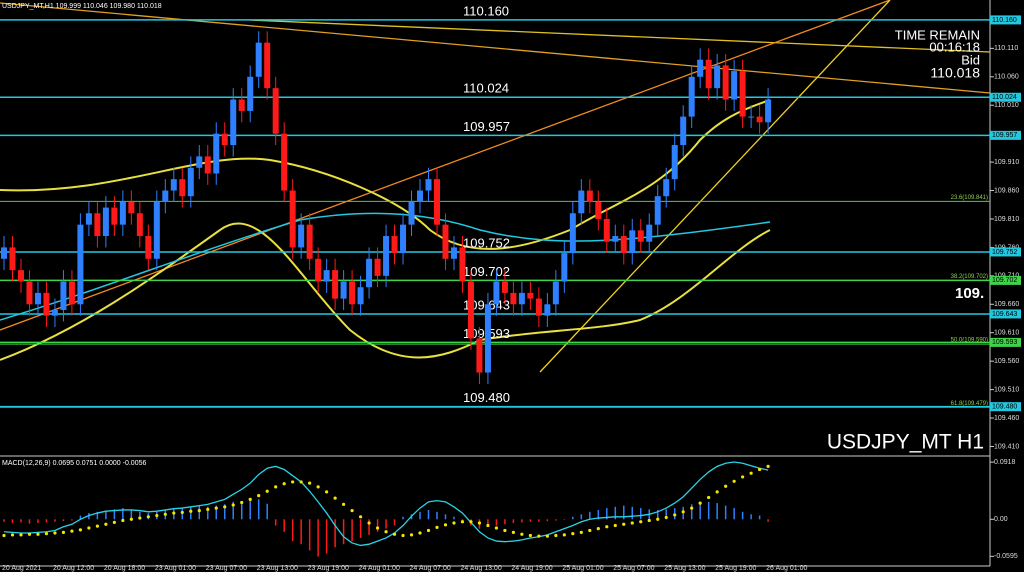  I want to click on x-tick-label: 25 Aug 13:00, so click(684, 568).